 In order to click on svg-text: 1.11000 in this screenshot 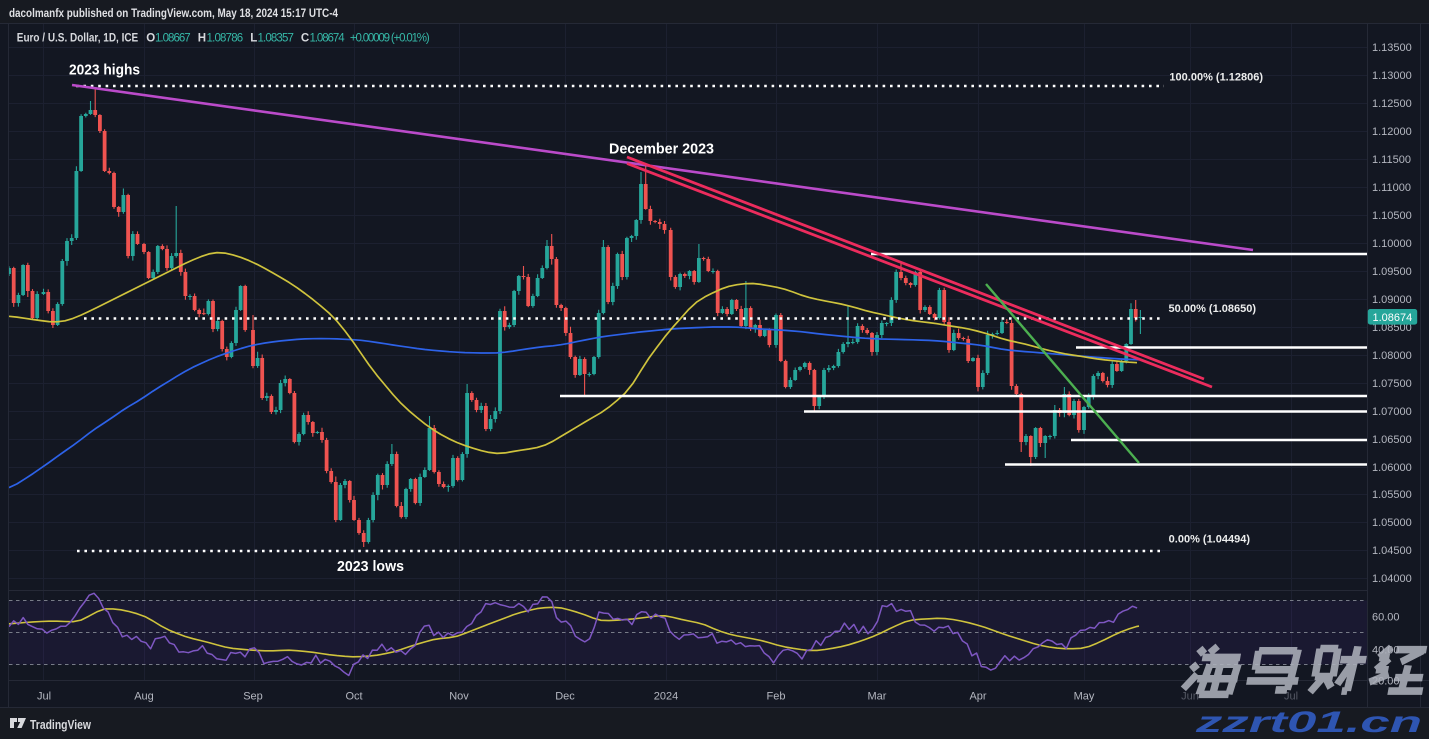, I will do `click(1391, 188)`.